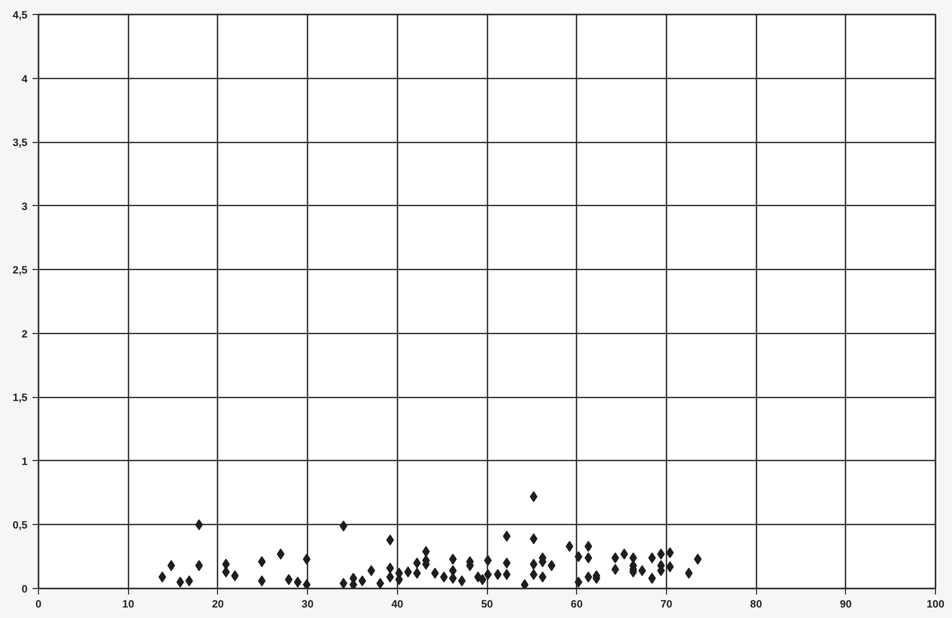  Describe the element at coordinates (756, 604) in the screenshot. I see `x-tick-label: 80` at that location.